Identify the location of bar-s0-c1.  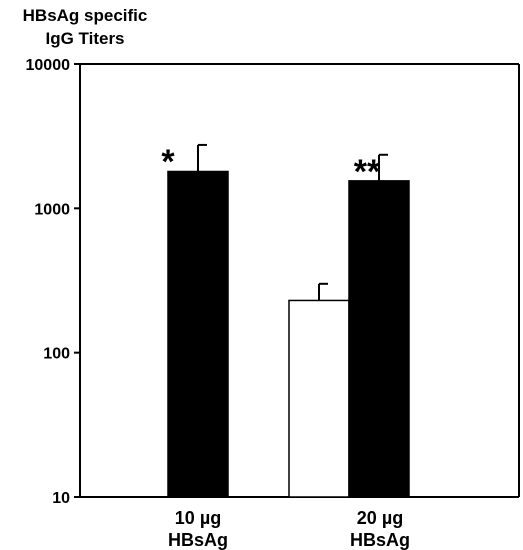
(319, 398).